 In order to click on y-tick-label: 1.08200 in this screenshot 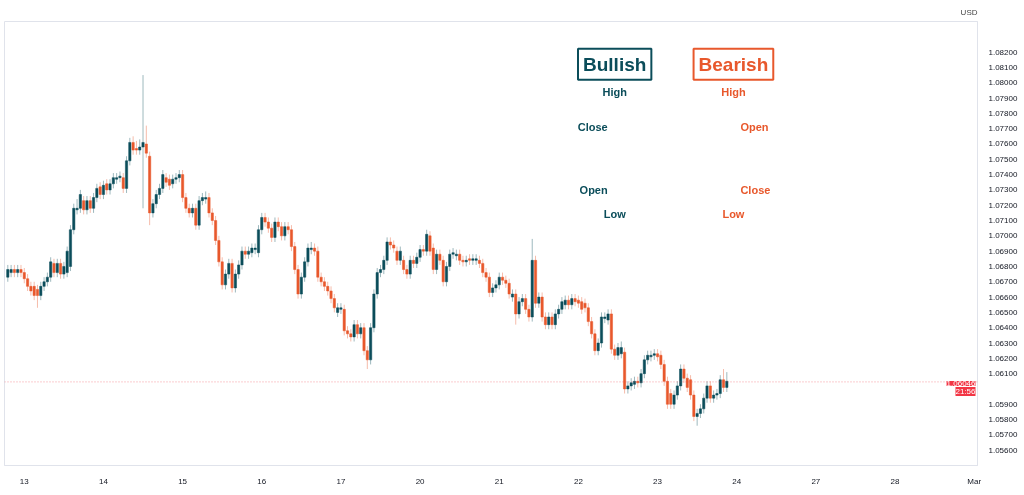, I will do `click(1003, 52)`.